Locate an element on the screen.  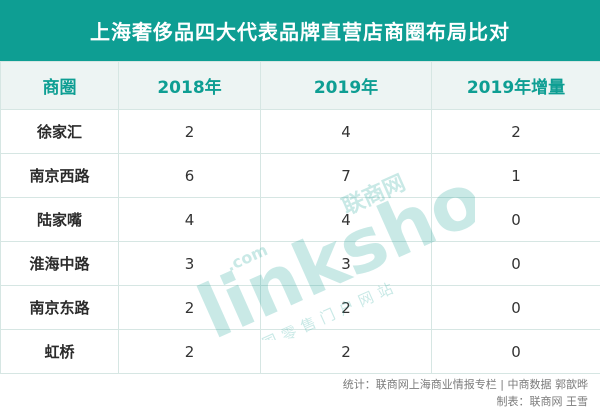
table-row: 陆家嘴 4 4 0 is located at coordinates (300, 219).